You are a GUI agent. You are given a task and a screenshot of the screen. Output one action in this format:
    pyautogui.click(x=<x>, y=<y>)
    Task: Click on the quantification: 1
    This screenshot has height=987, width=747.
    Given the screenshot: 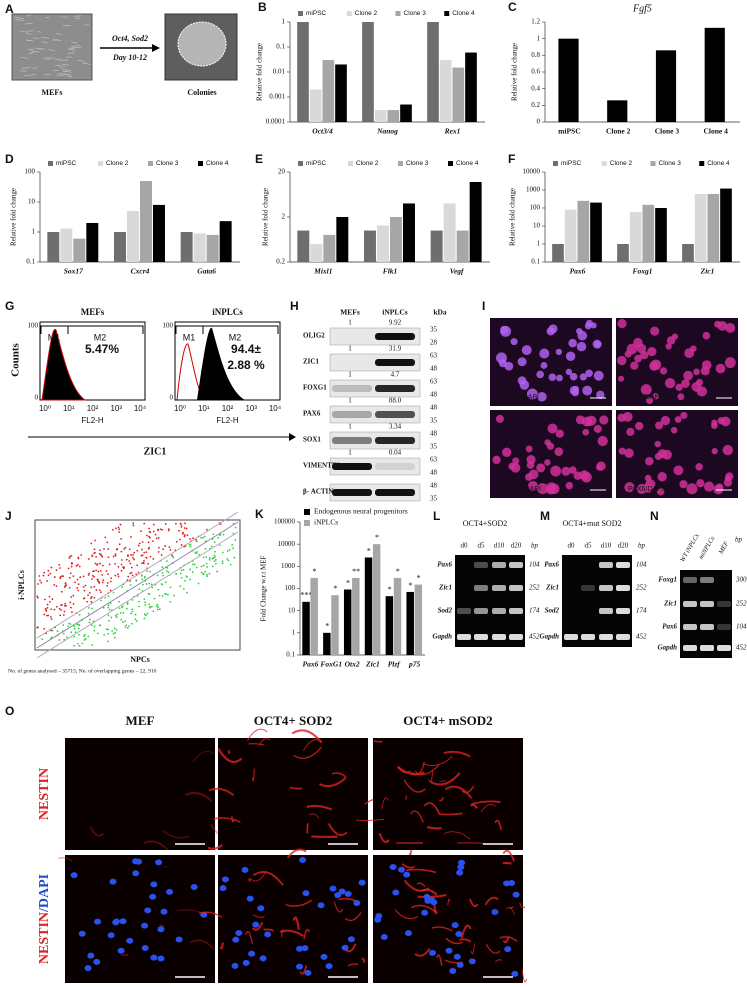 What is the action you would take?
    pyautogui.click(x=350, y=401)
    